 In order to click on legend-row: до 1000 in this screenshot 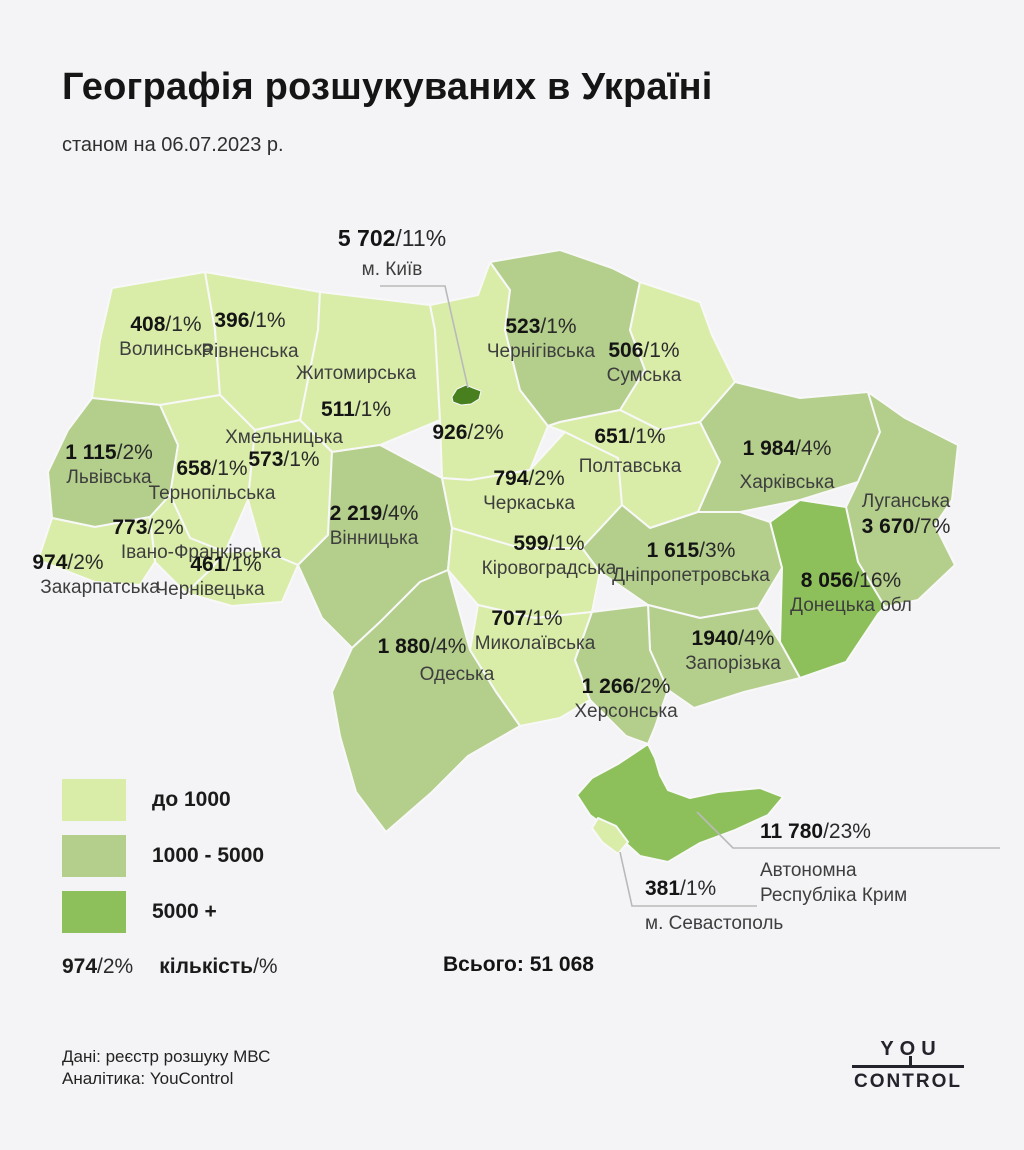, I will do `click(163, 800)`.